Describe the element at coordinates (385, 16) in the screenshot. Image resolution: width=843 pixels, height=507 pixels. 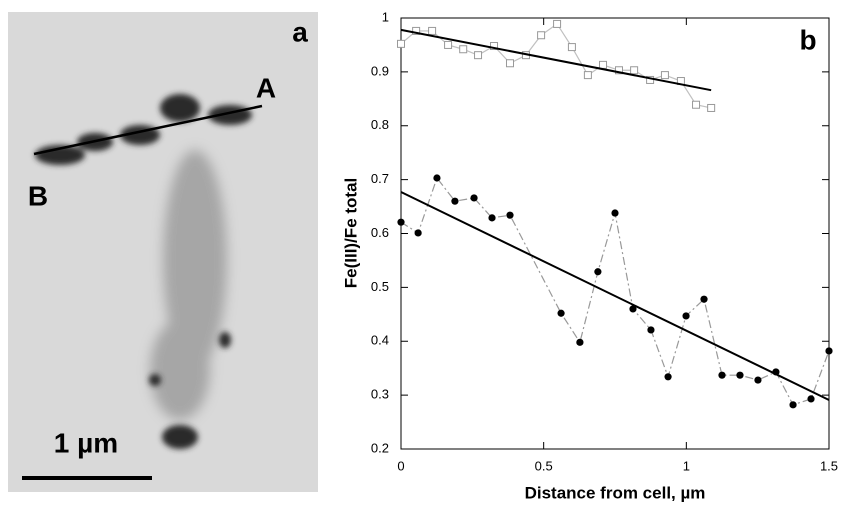
I see `y-tick-label: 1` at that location.